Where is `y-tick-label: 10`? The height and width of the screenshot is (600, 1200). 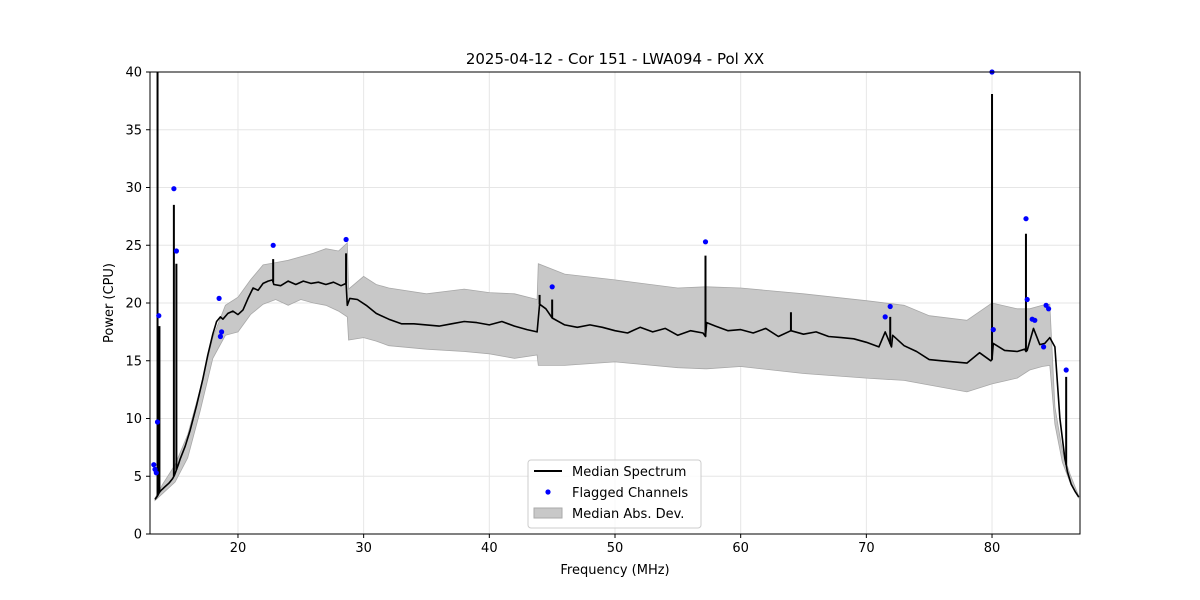
y-tick-label: 10 is located at coordinates (133, 419).